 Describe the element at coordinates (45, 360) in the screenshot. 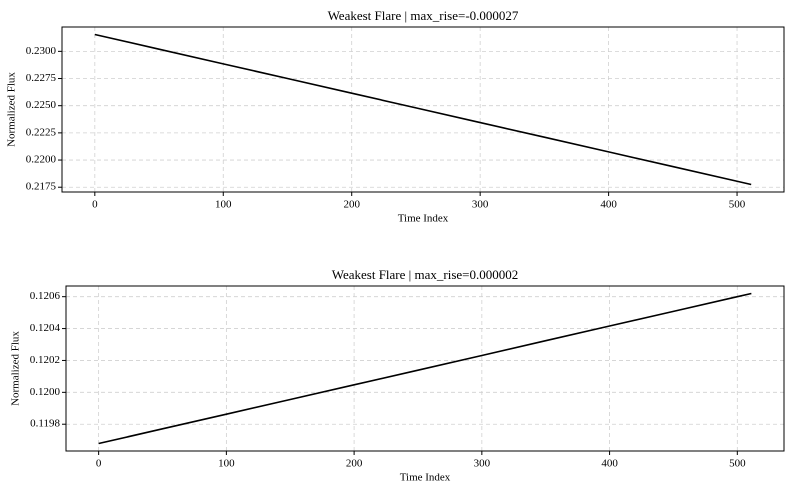

I see `y-tick-label: 0.1202` at that location.